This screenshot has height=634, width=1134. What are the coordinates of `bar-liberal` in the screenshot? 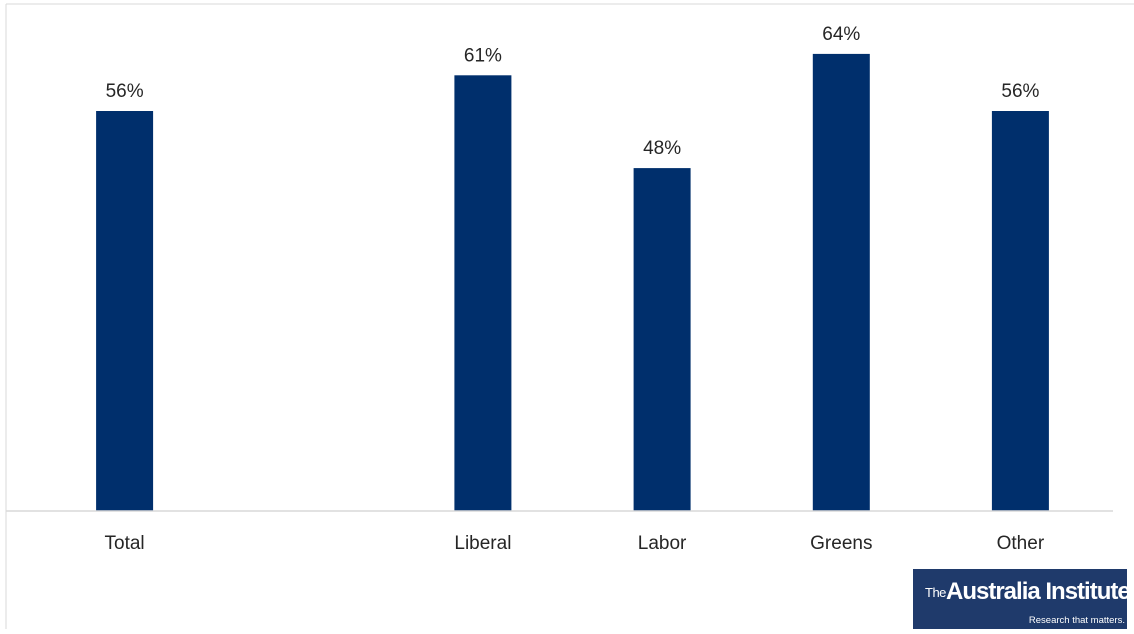 It's located at (483, 293).